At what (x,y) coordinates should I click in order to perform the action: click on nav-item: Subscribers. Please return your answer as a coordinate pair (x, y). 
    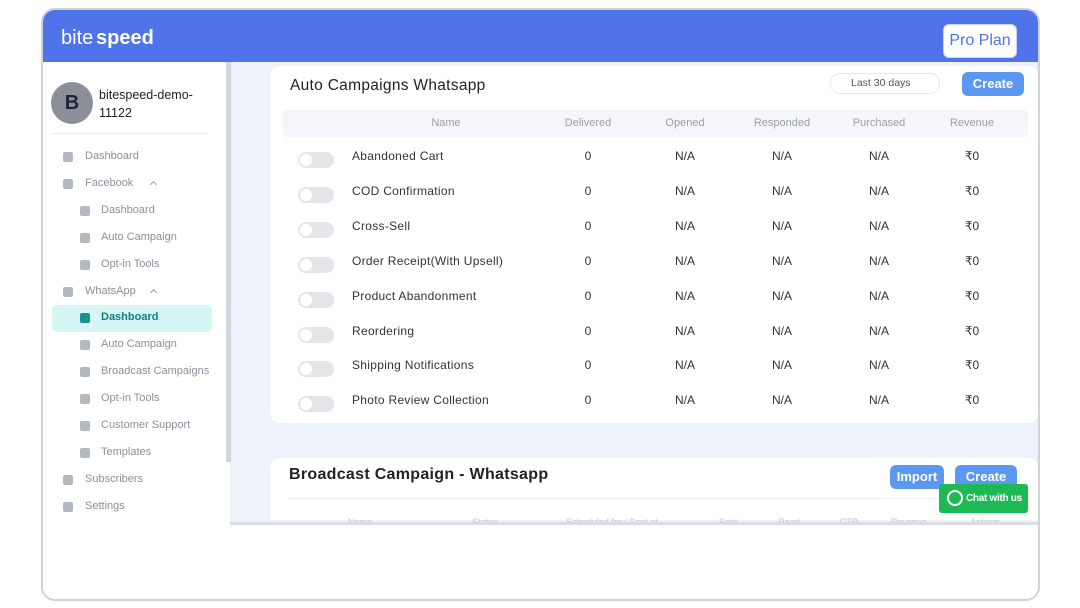
    Looking at the image, I should click on (114, 478).